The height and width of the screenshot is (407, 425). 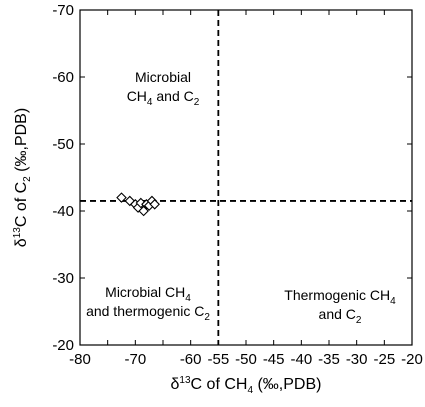 I want to click on y-tick-label: -50, so click(x=63, y=144).